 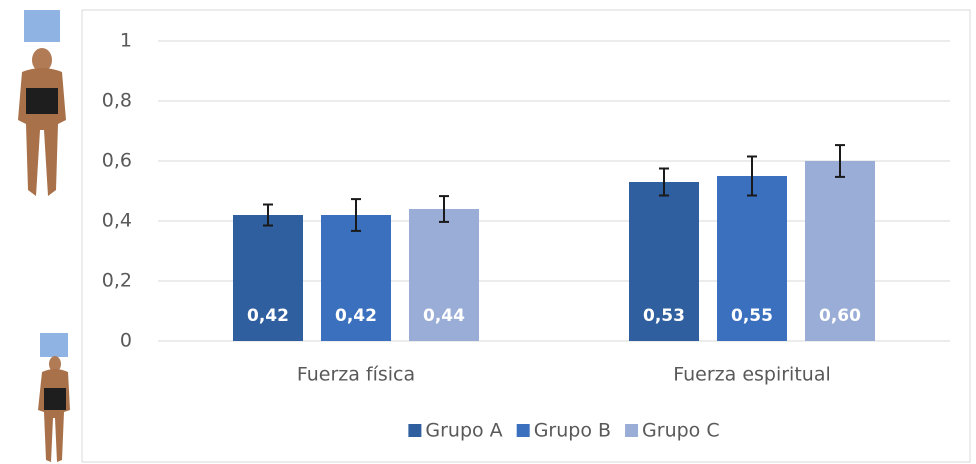 What do you see at coordinates (117, 221) in the screenshot?
I see `y-tick-label: 0,4` at bounding box center [117, 221].